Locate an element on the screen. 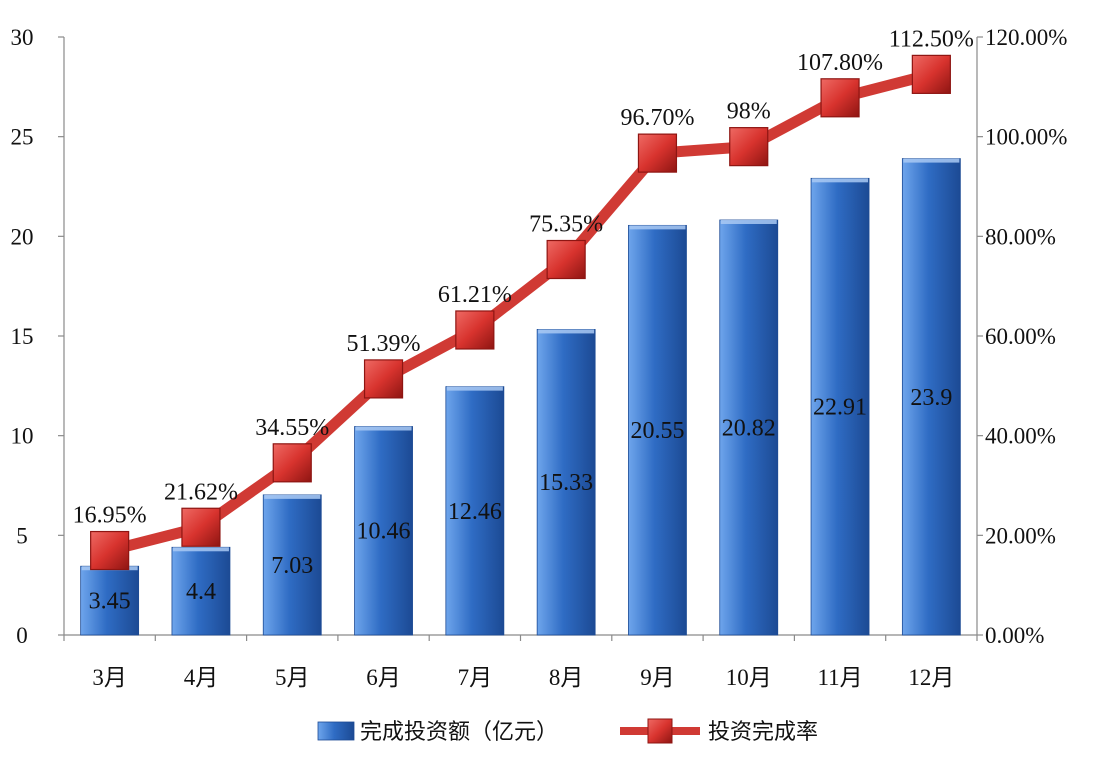 This screenshot has width=1112, height=762. bar-data-label: 23.9 is located at coordinates (931, 398).